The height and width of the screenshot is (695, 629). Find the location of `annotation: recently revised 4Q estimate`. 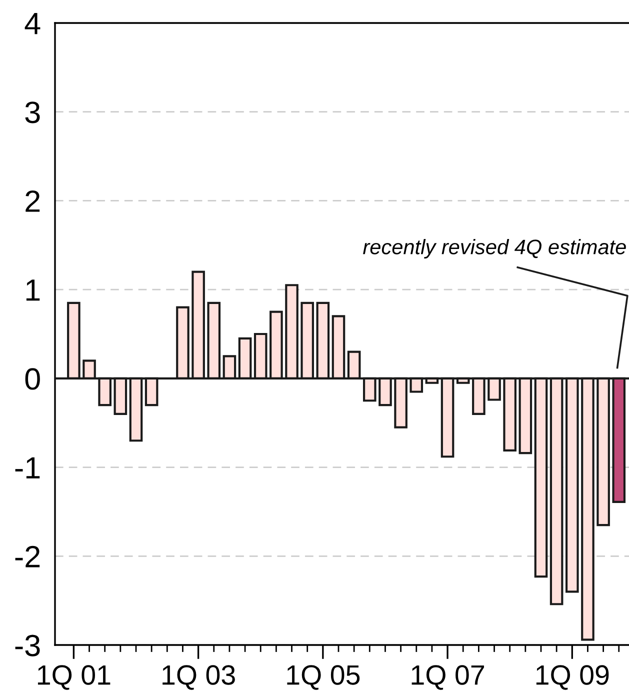

annotation: recently revised 4Q estimate is located at coordinates (494, 248).